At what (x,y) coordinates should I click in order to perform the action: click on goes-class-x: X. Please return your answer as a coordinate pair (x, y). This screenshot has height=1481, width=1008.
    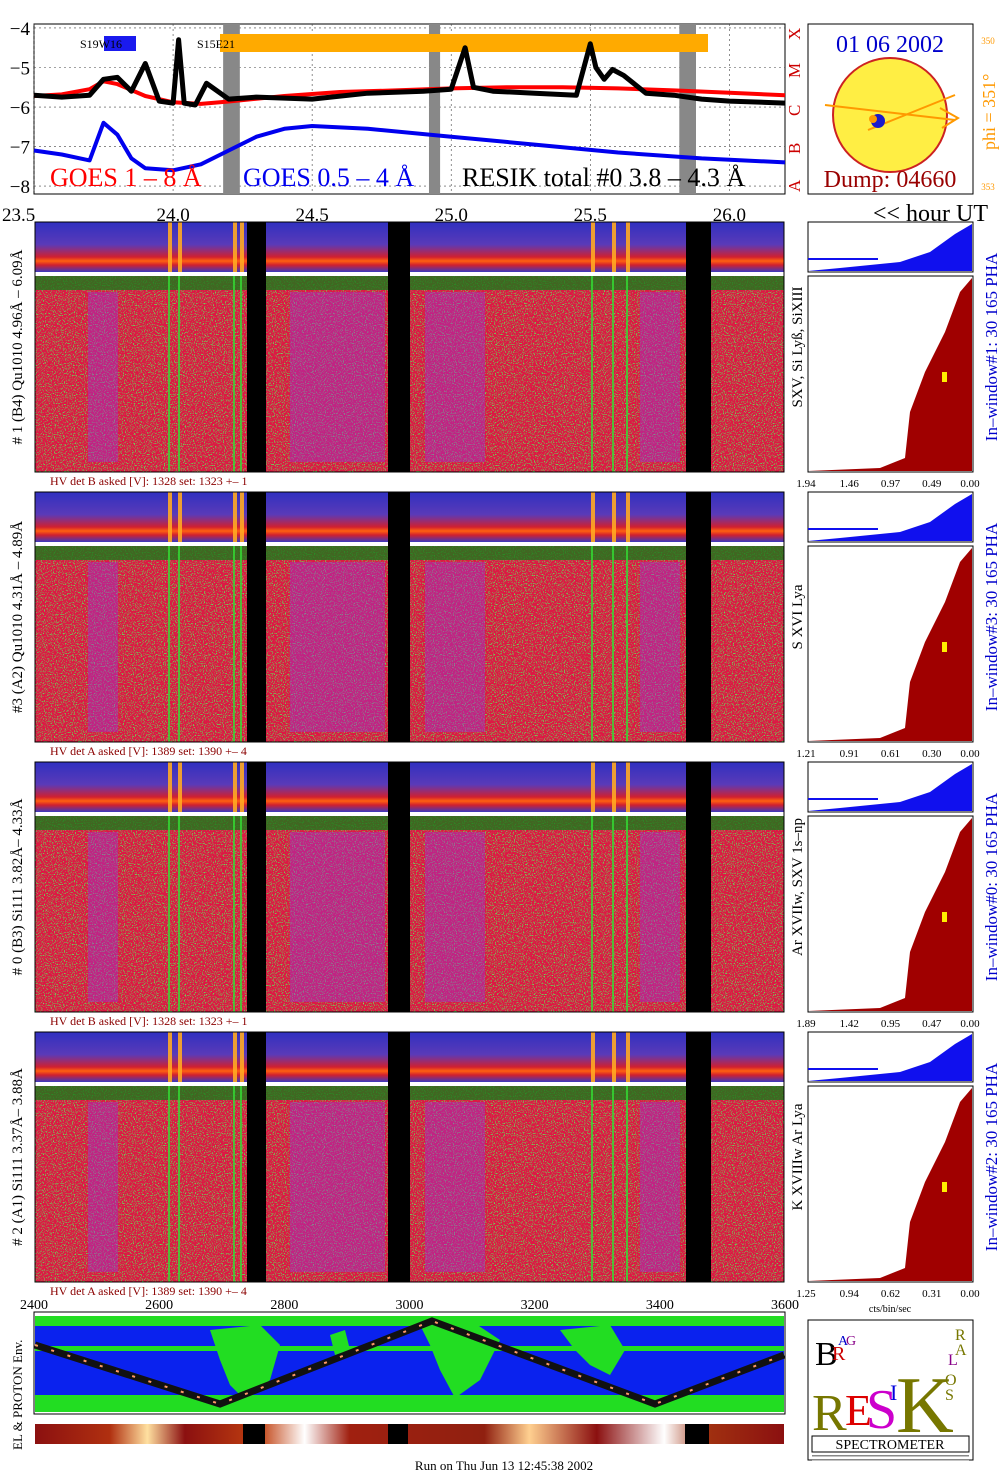
    Looking at the image, I should click on (794, 34).